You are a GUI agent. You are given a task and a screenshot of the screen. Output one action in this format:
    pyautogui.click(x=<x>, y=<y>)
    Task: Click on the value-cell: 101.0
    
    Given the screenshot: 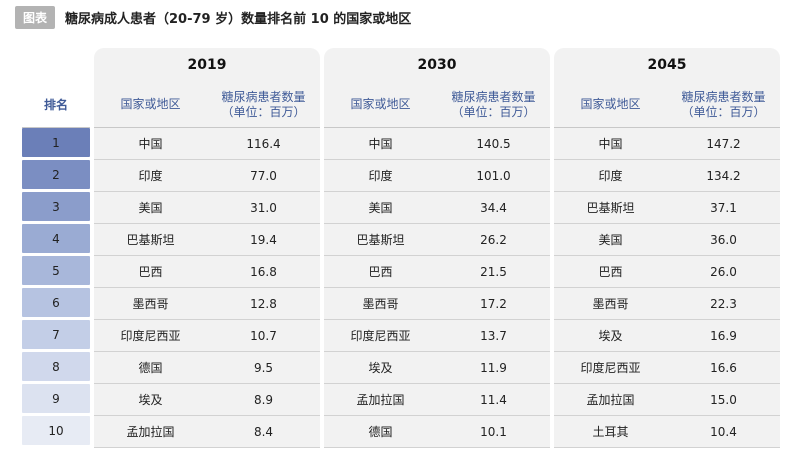 What is the action you would take?
    pyautogui.click(x=493, y=175)
    